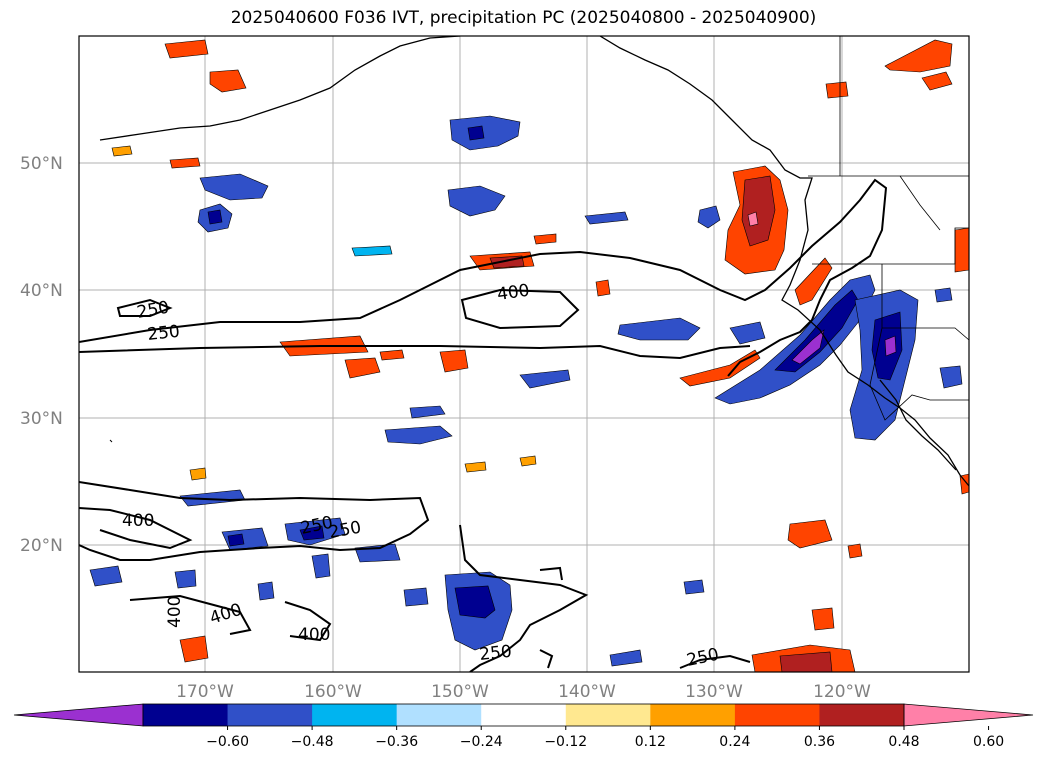  Describe the element at coordinates (968, 715) in the screenshot. I see `colorbar-extend-high` at that location.